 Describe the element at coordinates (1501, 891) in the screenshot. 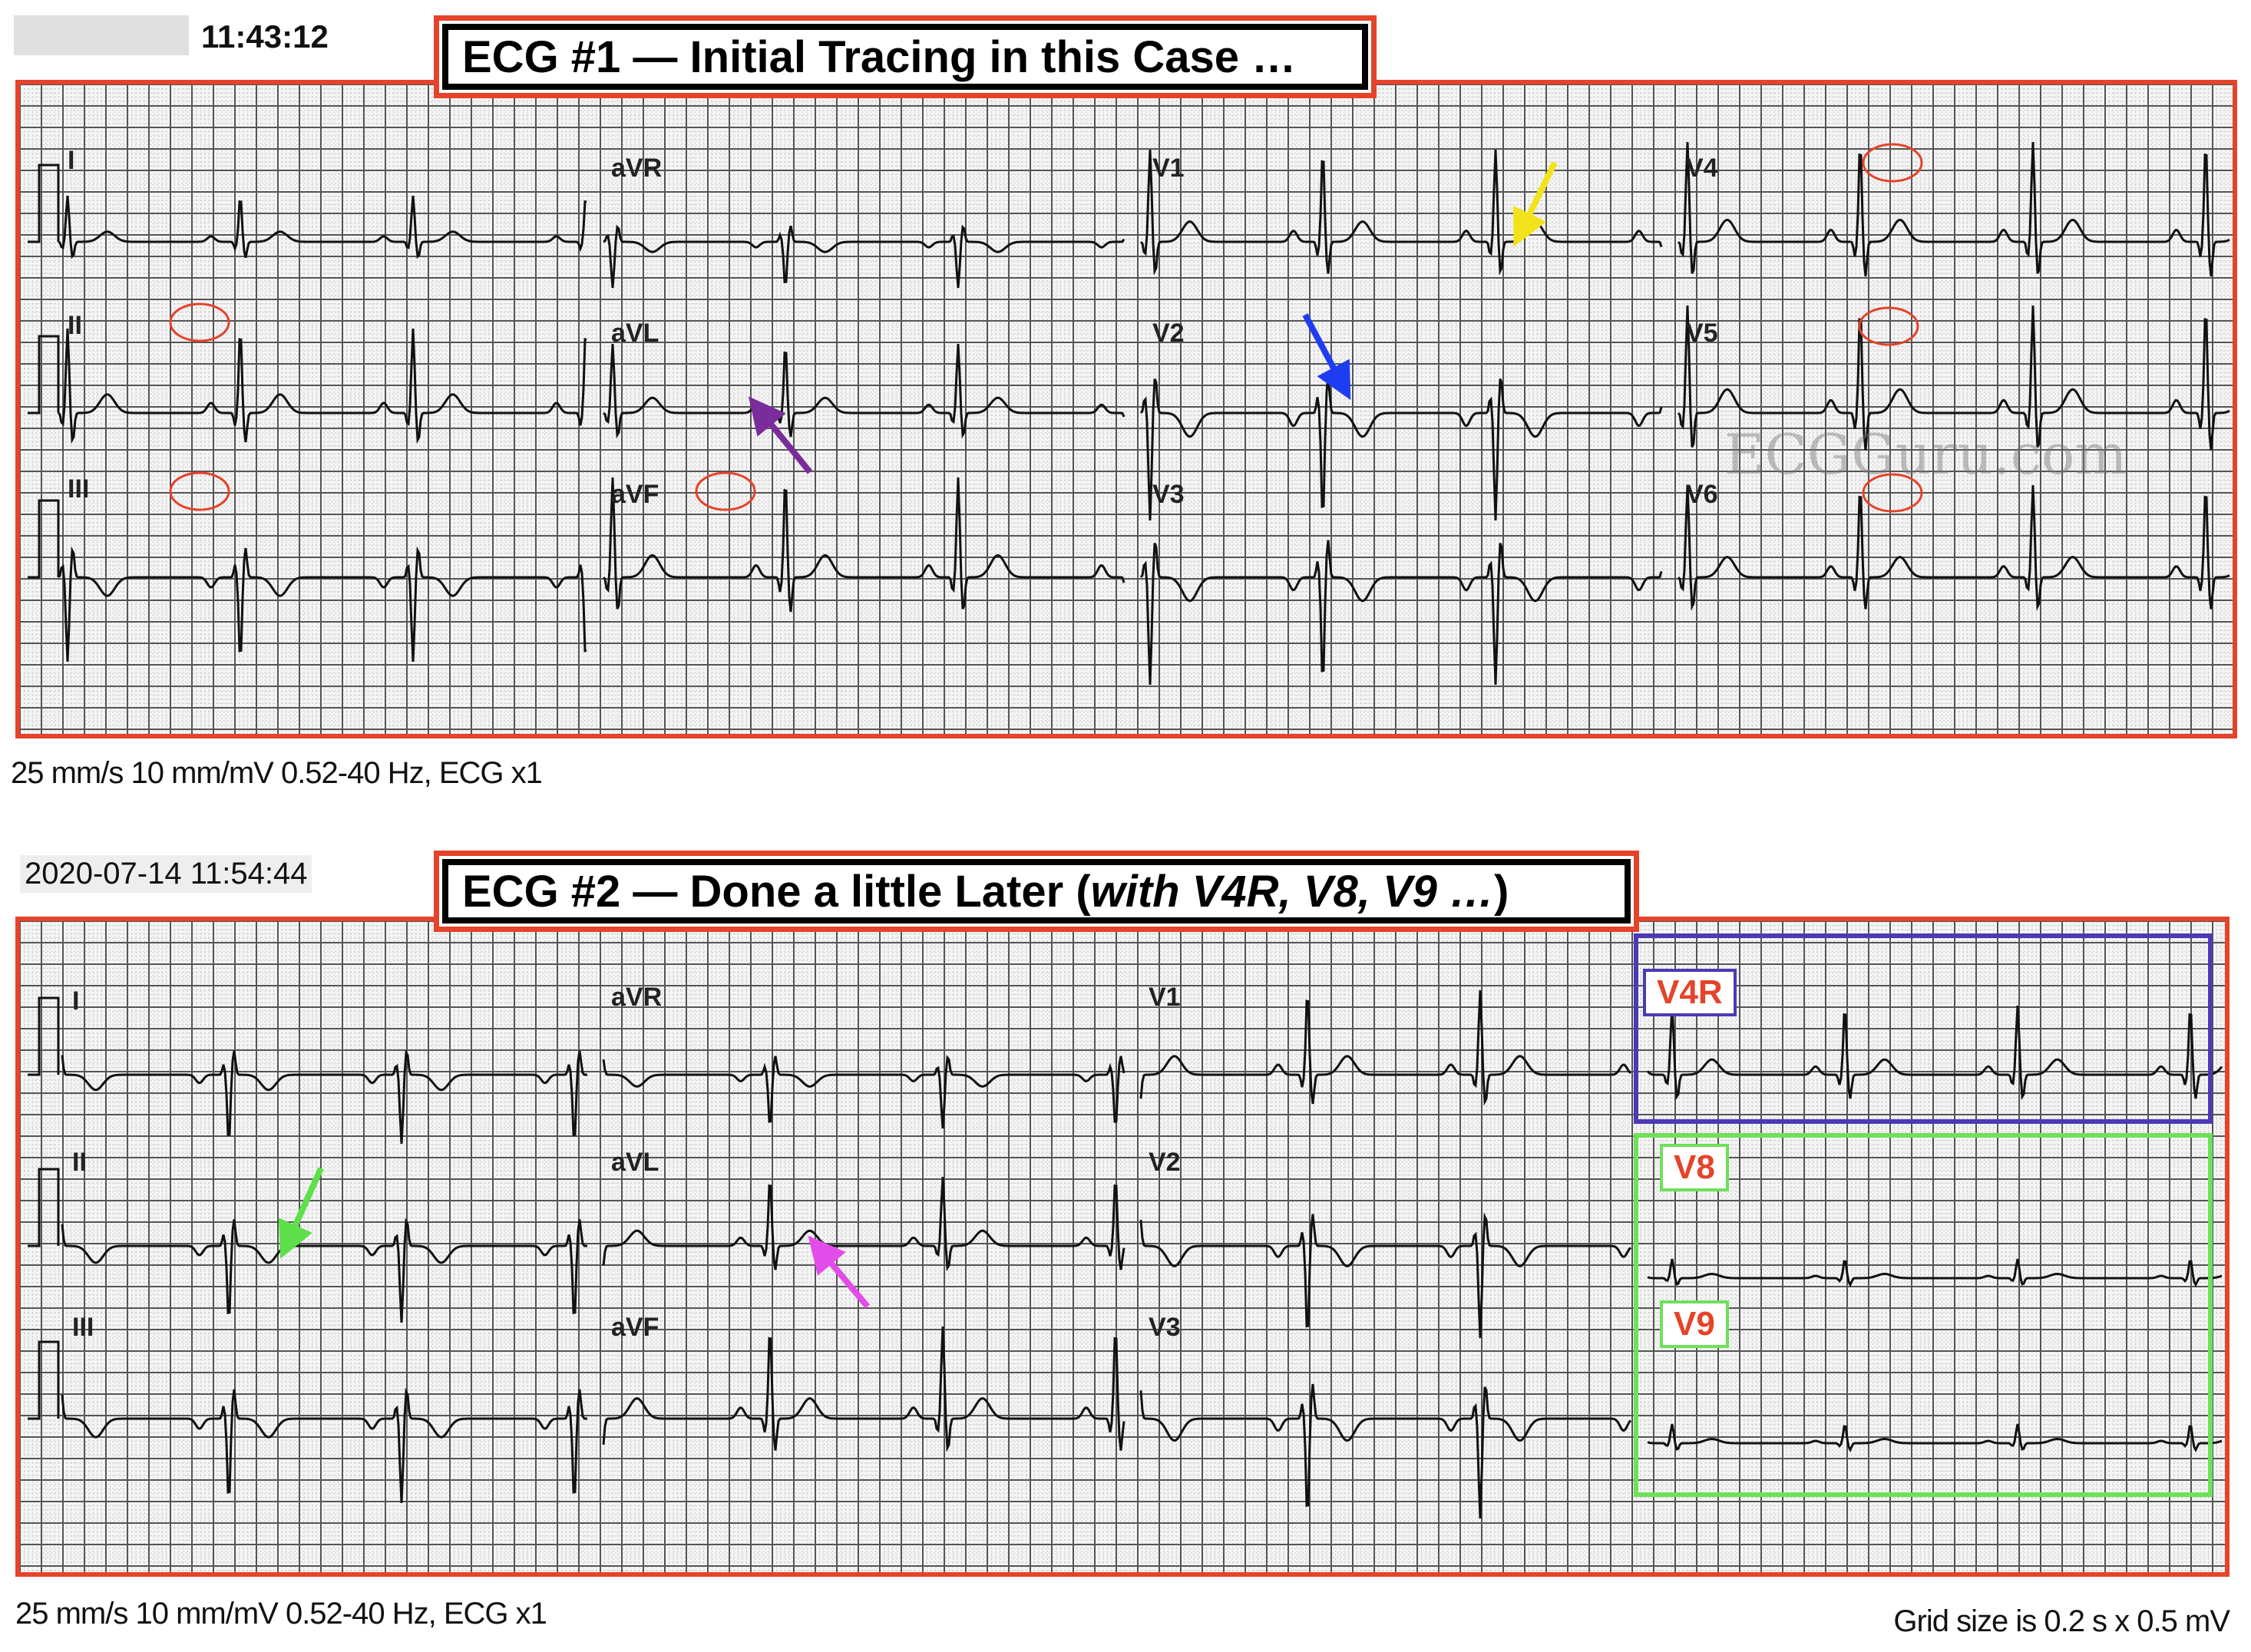

I see `ecg2-title-end: )` at that location.